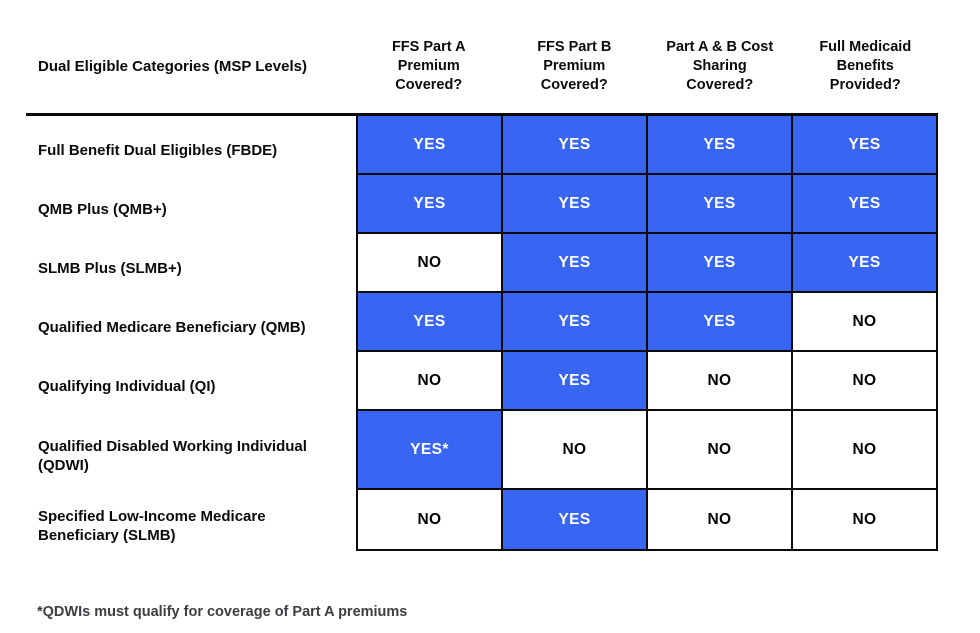  I want to click on column-header-full-medicaid: Full Medicaid Benefits Provided?, so click(865, 65).